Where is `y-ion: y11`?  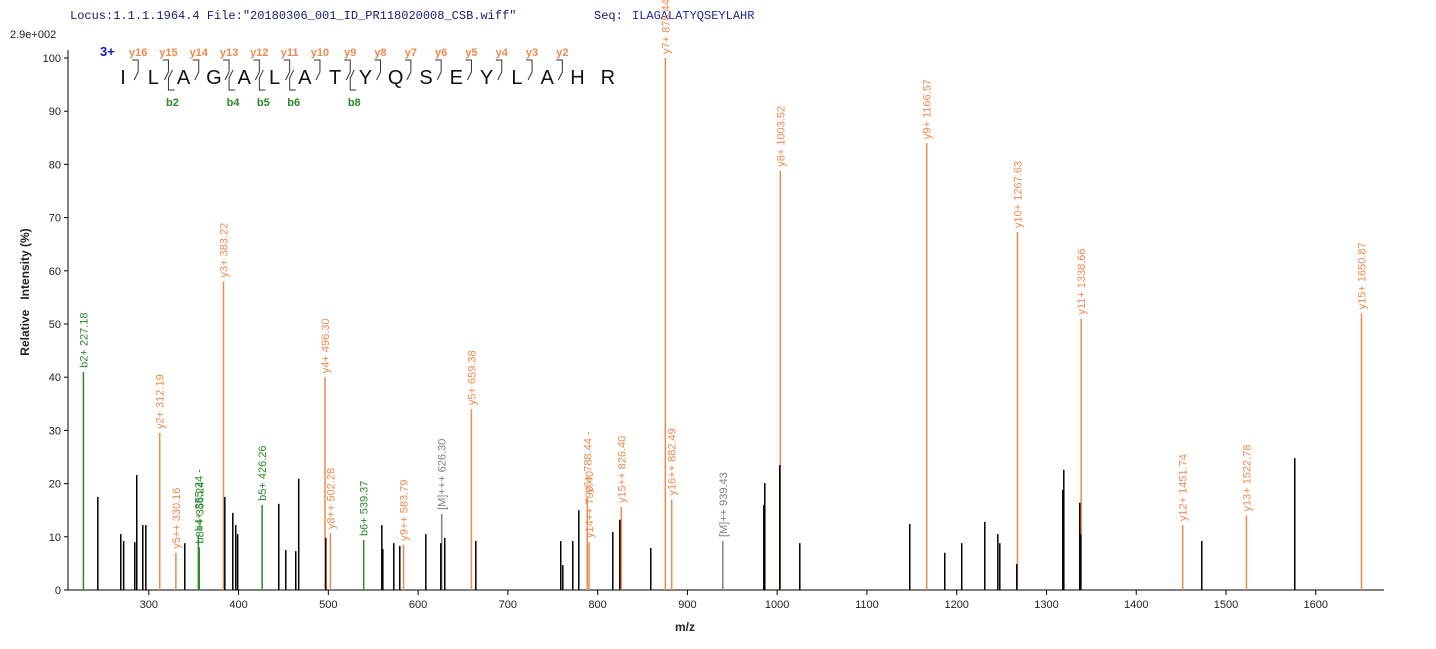
y-ion: y11 is located at coordinates (290, 53).